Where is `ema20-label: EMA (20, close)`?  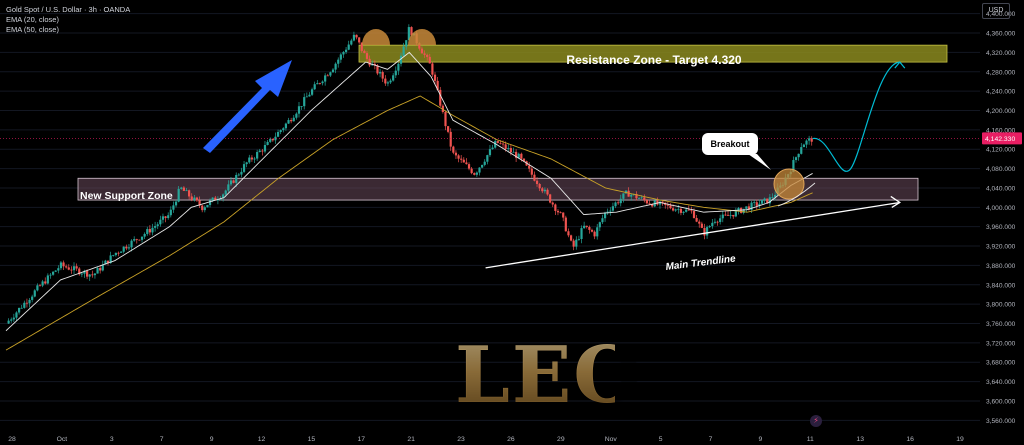 ema20-label: EMA (20, close) is located at coordinates (32, 19).